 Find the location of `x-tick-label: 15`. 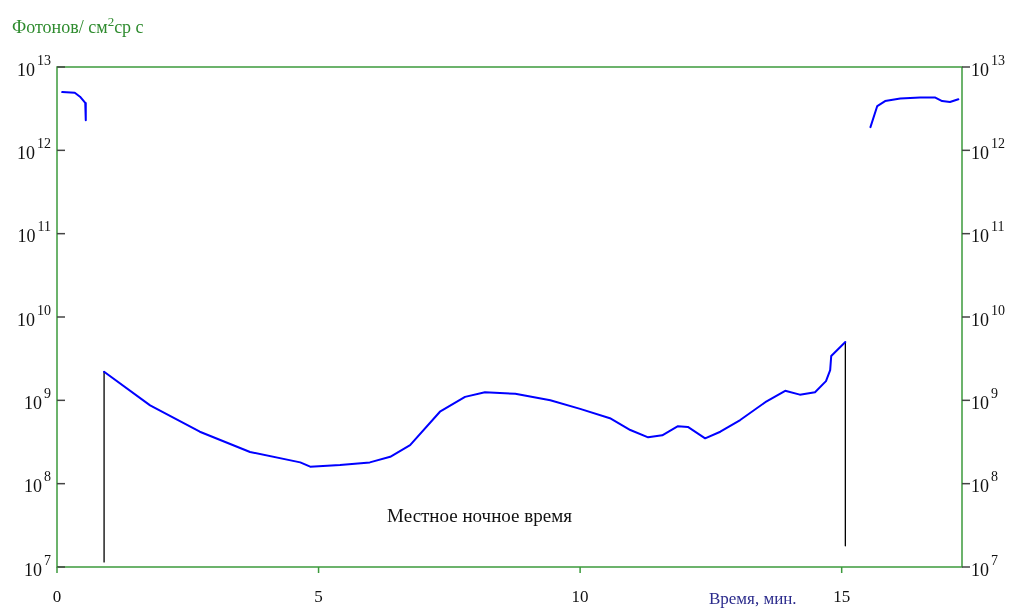

x-tick-label: 15 is located at coordinates (842, 596).